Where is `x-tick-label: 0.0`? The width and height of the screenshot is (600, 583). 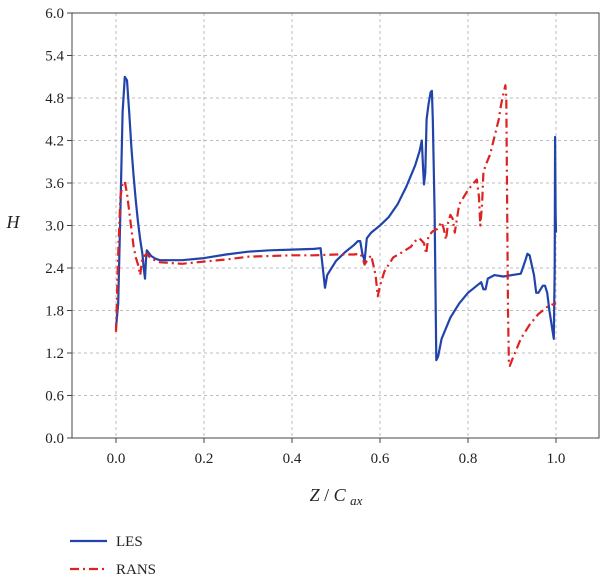 x-tick-label: 0.0 is located at coordinates (116, 459).